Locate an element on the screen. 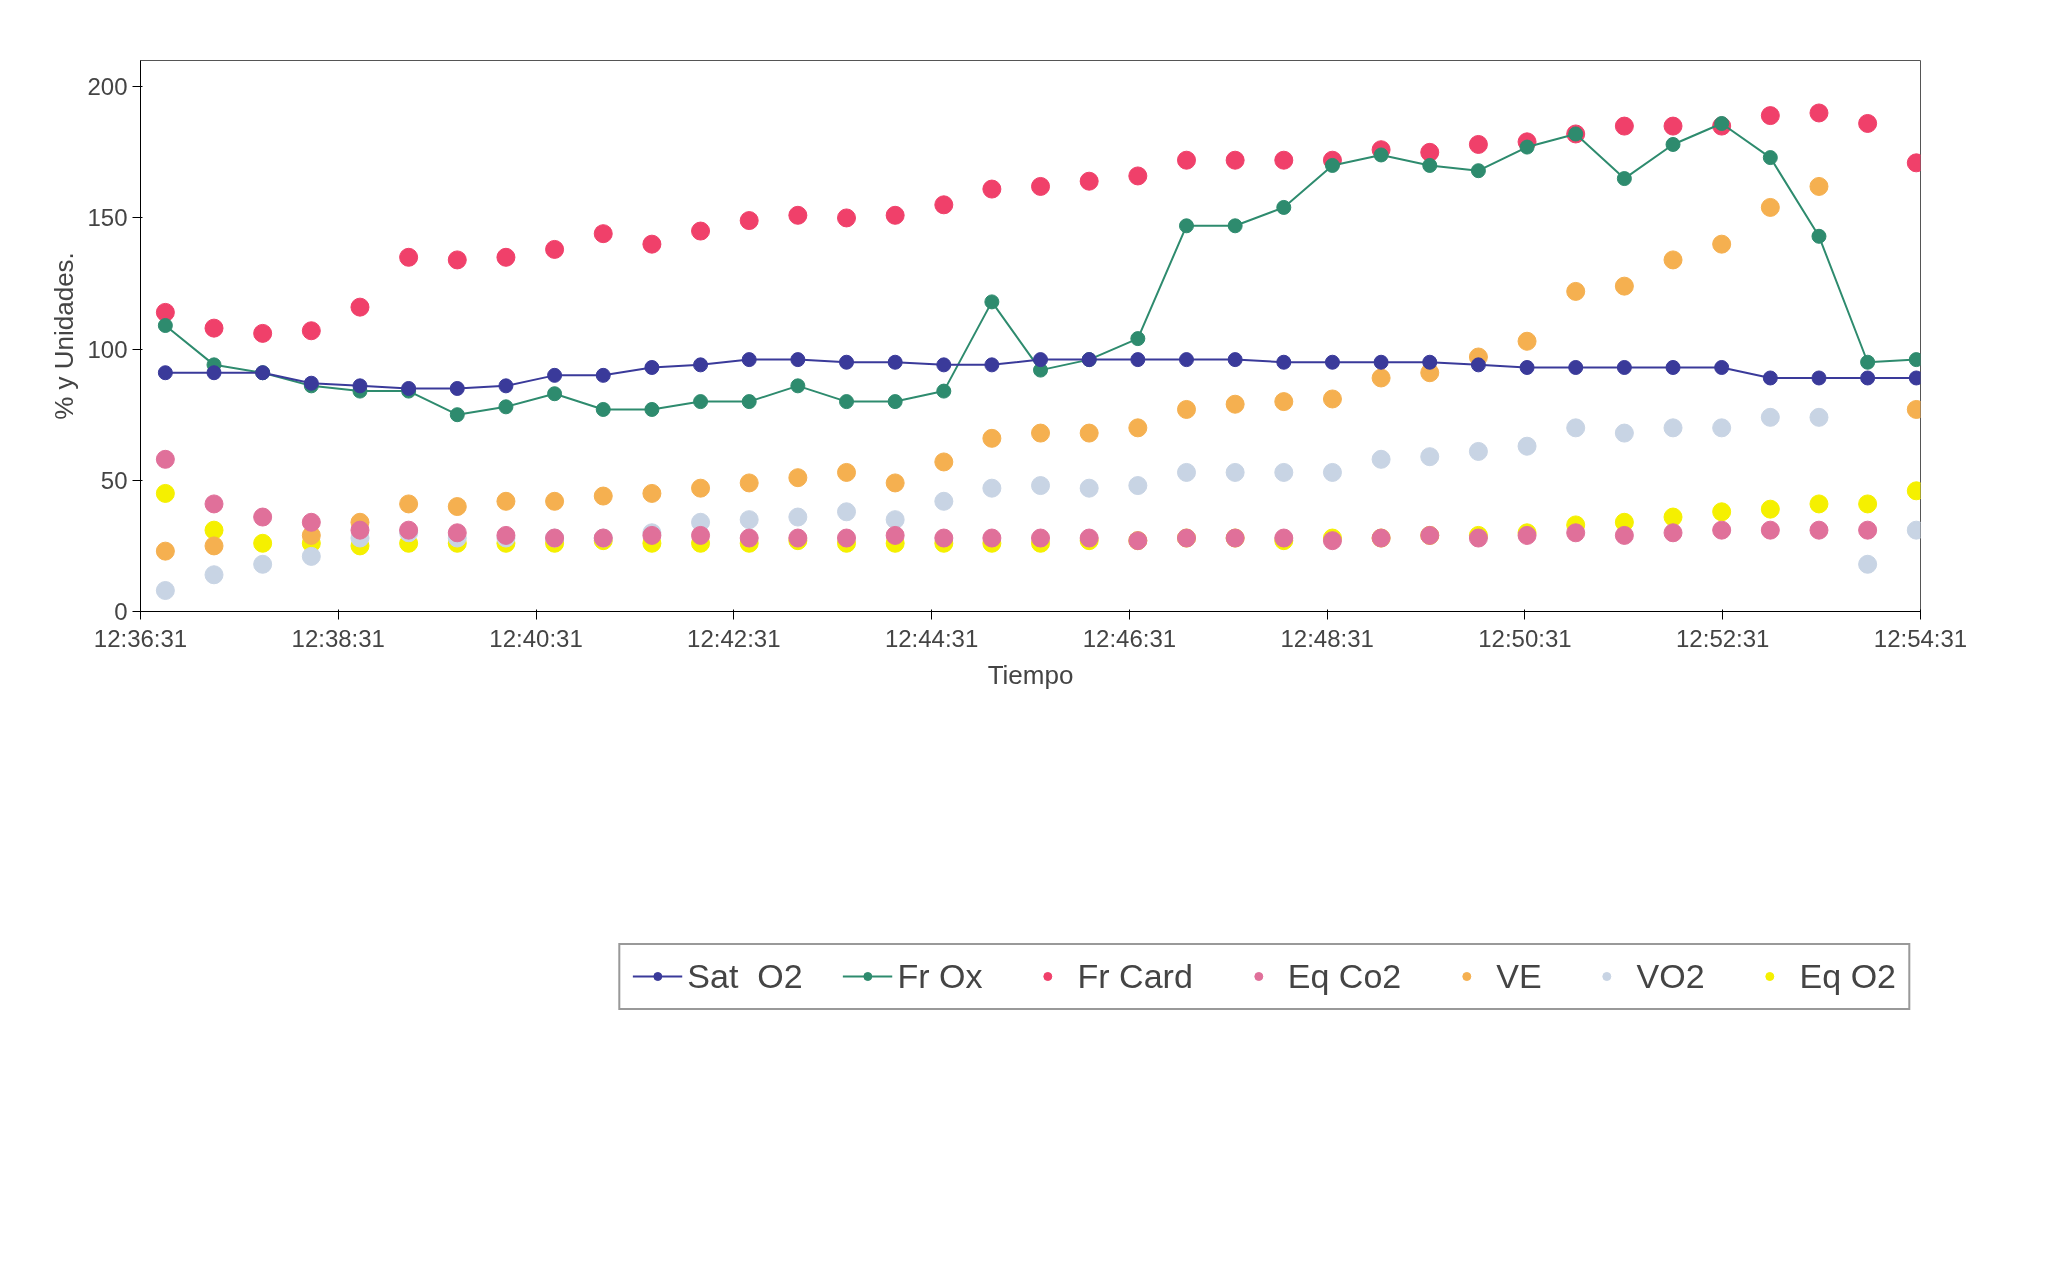  x-tick-label: 12:44:31 is located at coordinates (931, 638).